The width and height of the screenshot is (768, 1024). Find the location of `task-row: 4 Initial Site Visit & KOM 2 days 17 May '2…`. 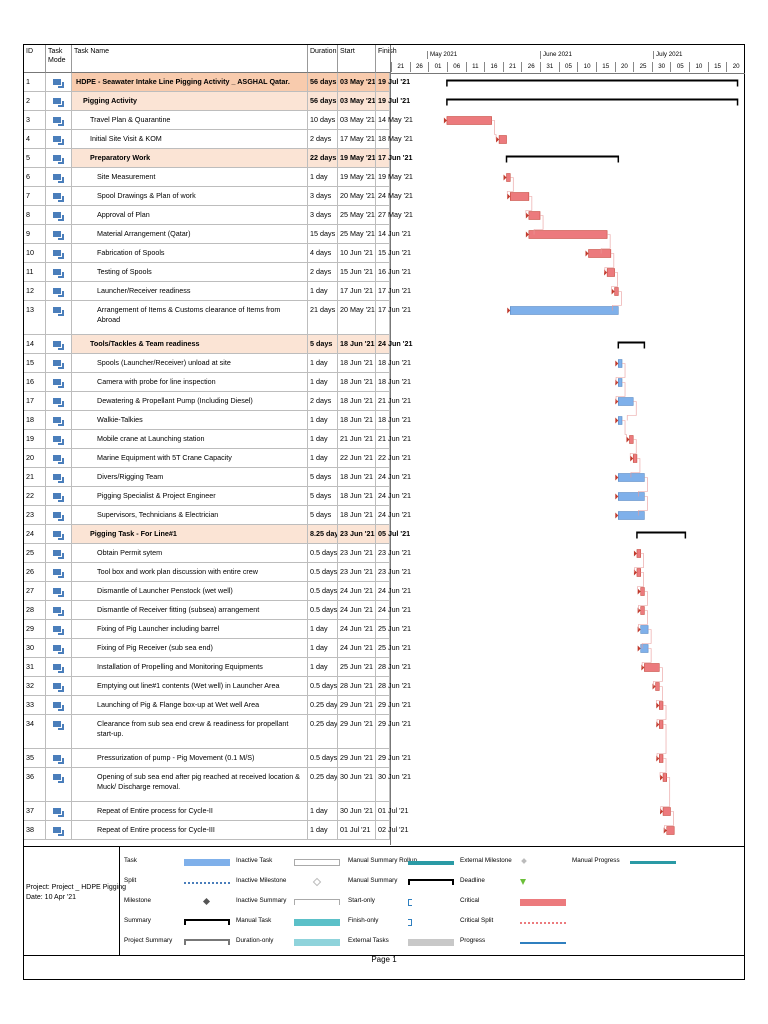

task-row: 4 Initial Site Visit & KOM 2 days 17 May '2… is located at coordinates (218, 139).